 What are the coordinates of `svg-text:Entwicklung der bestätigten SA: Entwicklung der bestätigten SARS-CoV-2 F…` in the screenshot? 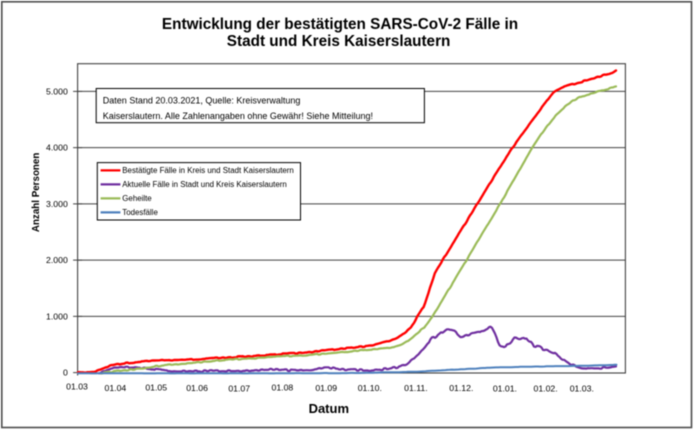 It's located at (340, 24).